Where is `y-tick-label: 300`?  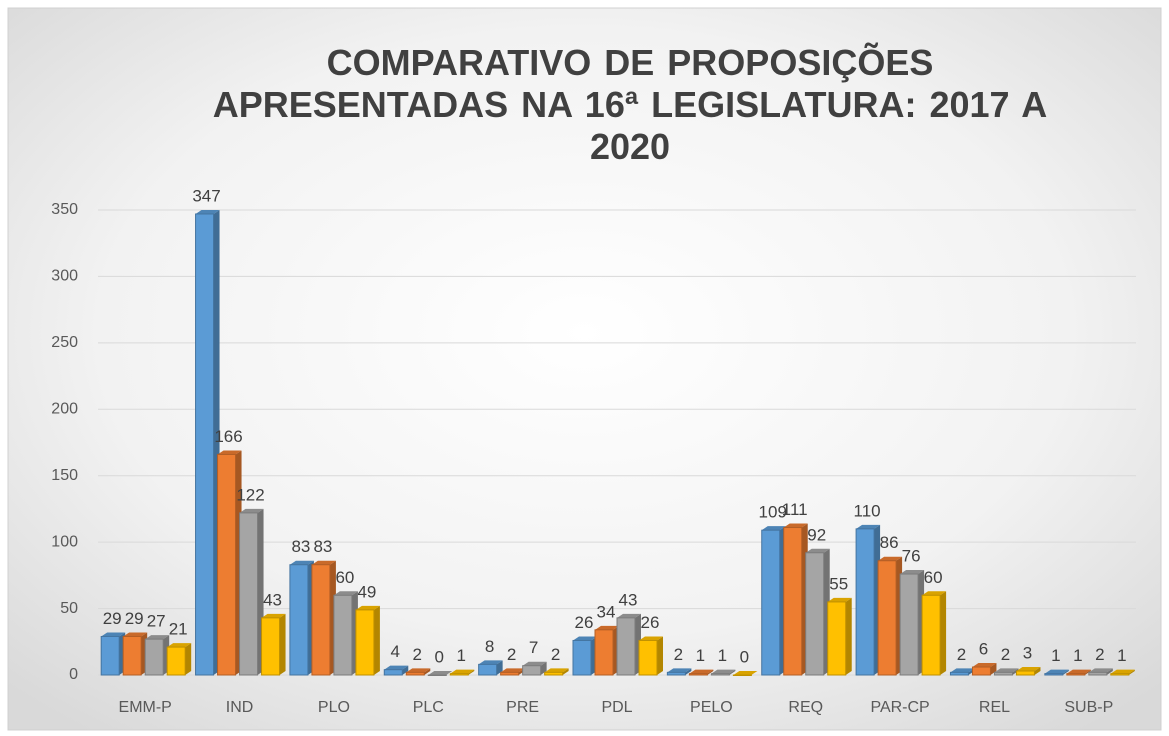
y-tick-label: 300 is located at coordinates (64, 276).